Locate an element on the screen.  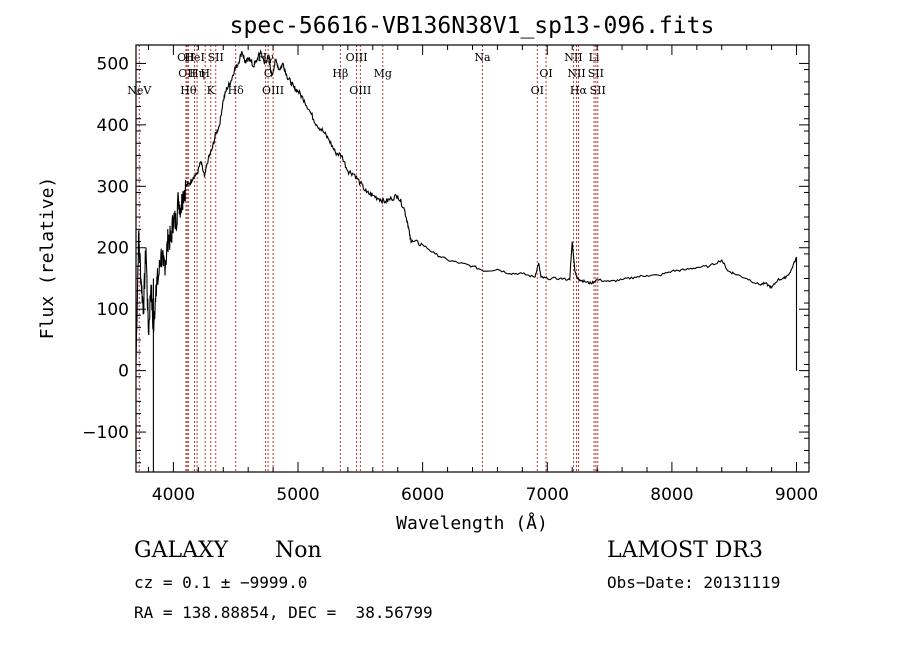
reference-line-label: Mg is located at coordinates (383, 73).